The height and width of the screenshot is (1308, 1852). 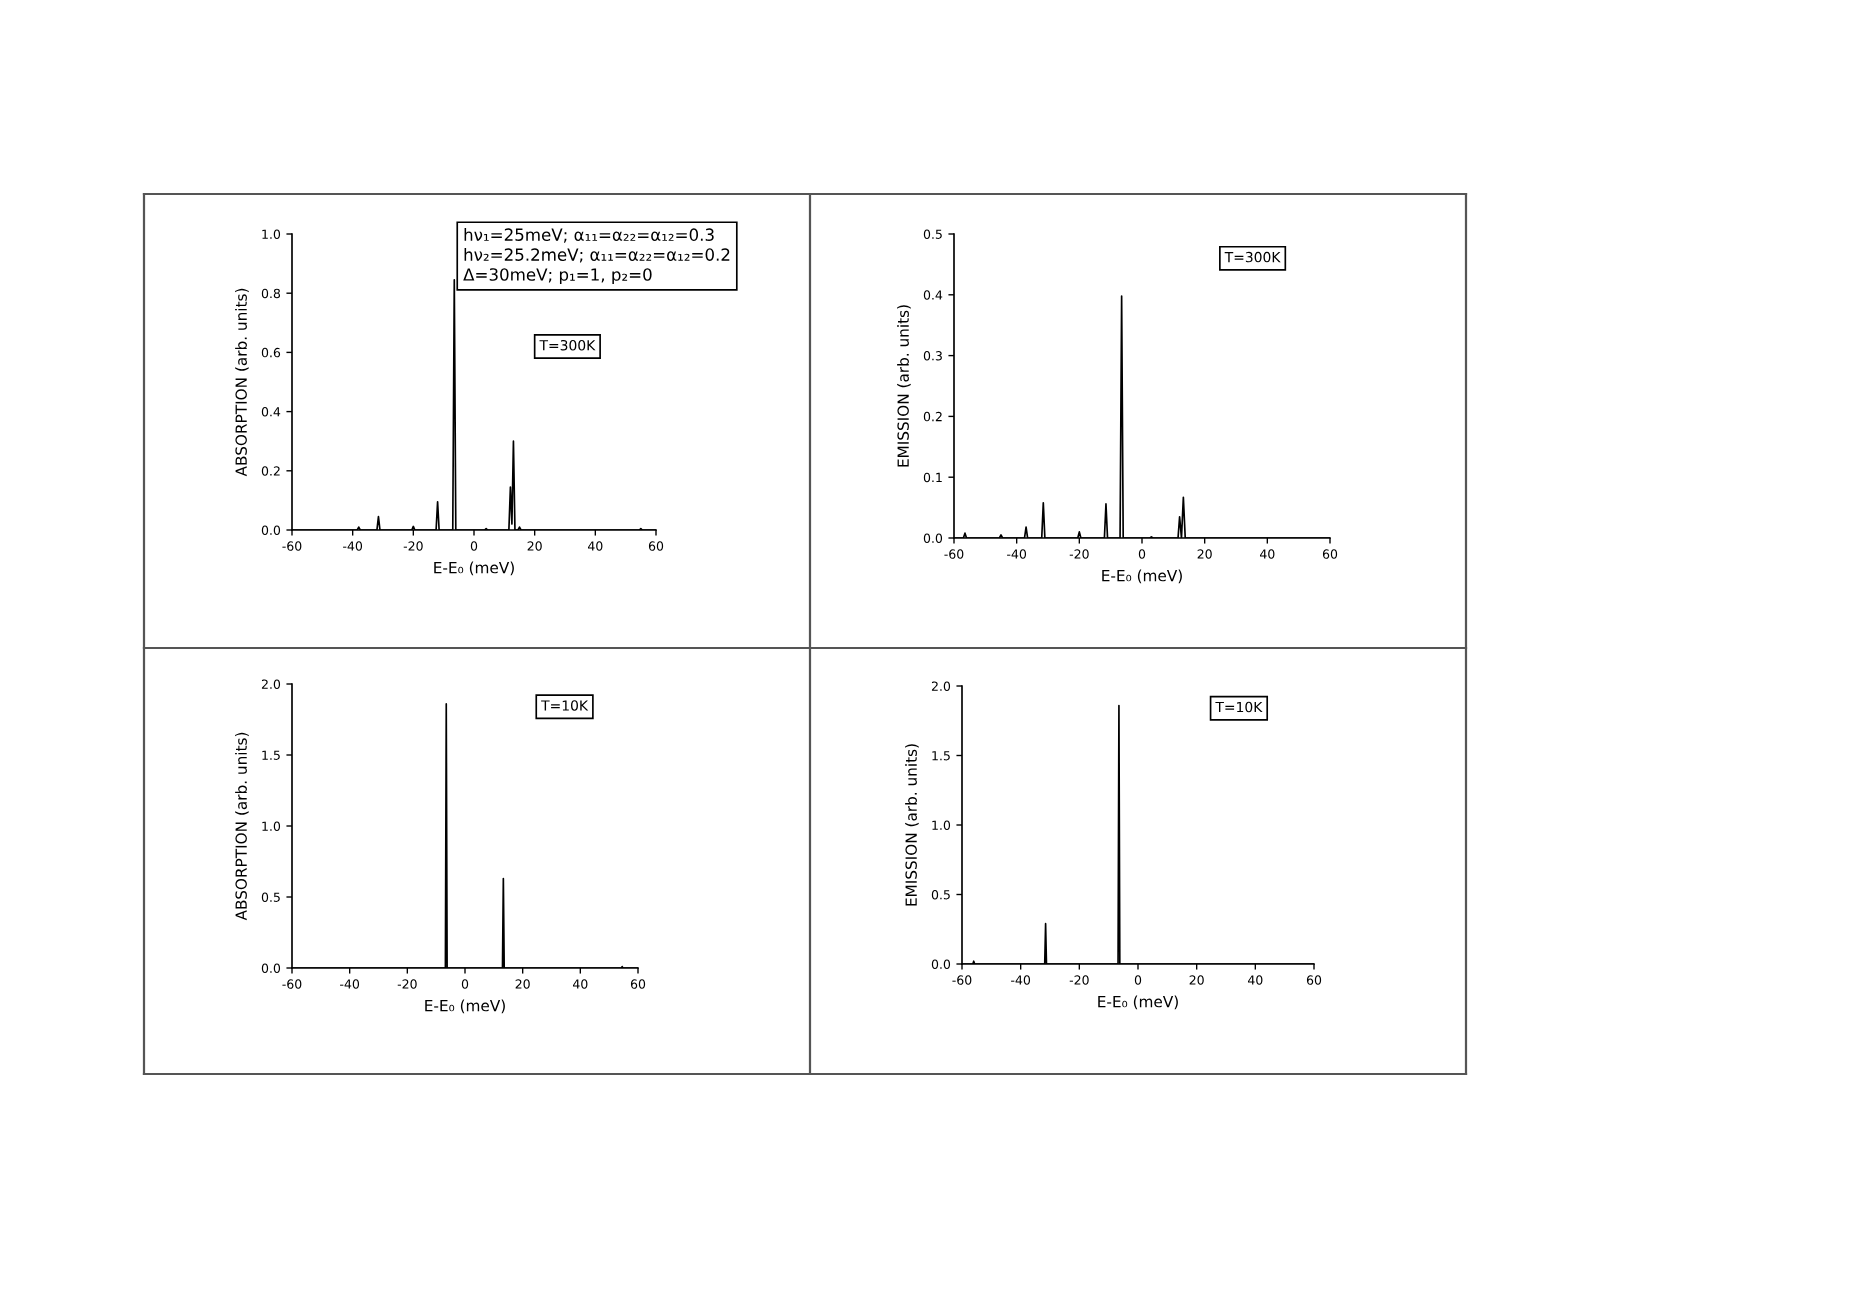 What do you see at coordinates (596, 256) in the screenshot?
I see `annotation: hν₁=25meV; α₁₁=α₂₂=α₁₂=0.3 hν₂=25.2meV; α₁₁=α₂₂=α₁₂=0.2 Δ=30meV; p₁=1, p₂=0` at bounding box center [596, 256].